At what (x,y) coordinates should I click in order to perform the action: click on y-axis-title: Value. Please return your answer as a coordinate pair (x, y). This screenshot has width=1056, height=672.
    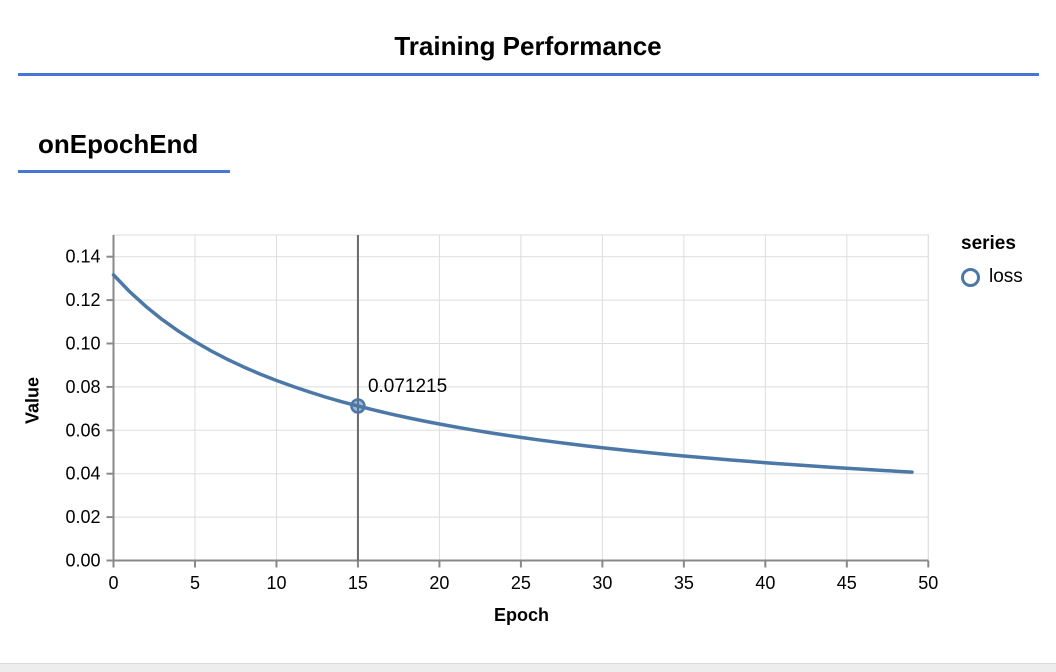
    Looking at the image, I should click on (32, 400).